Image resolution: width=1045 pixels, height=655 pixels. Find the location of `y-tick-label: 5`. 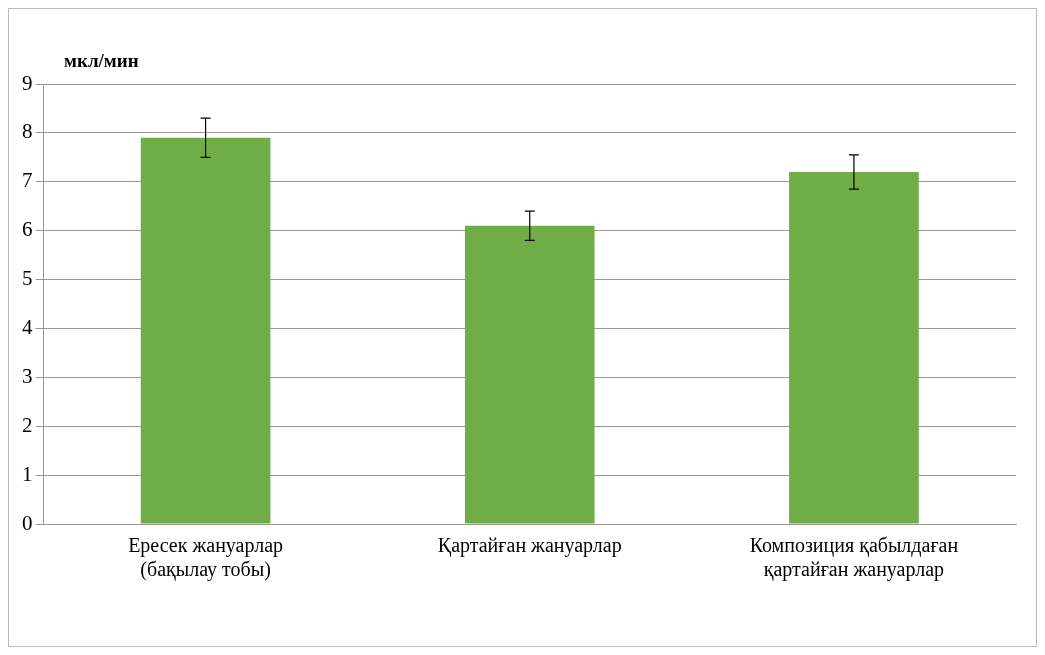

y-tick-label: 5 is located at coordinates (27, 278).